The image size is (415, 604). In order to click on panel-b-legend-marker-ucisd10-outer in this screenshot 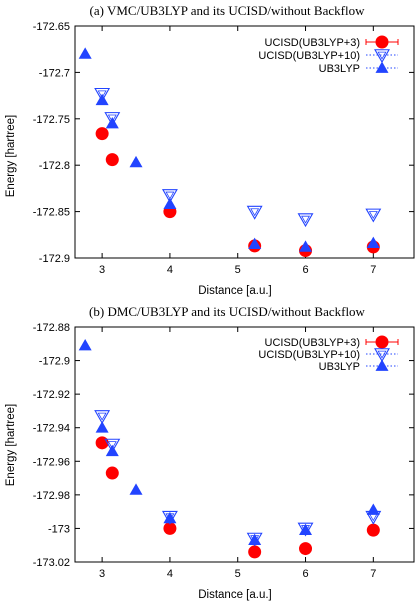, I will do `click(382, 355)`.